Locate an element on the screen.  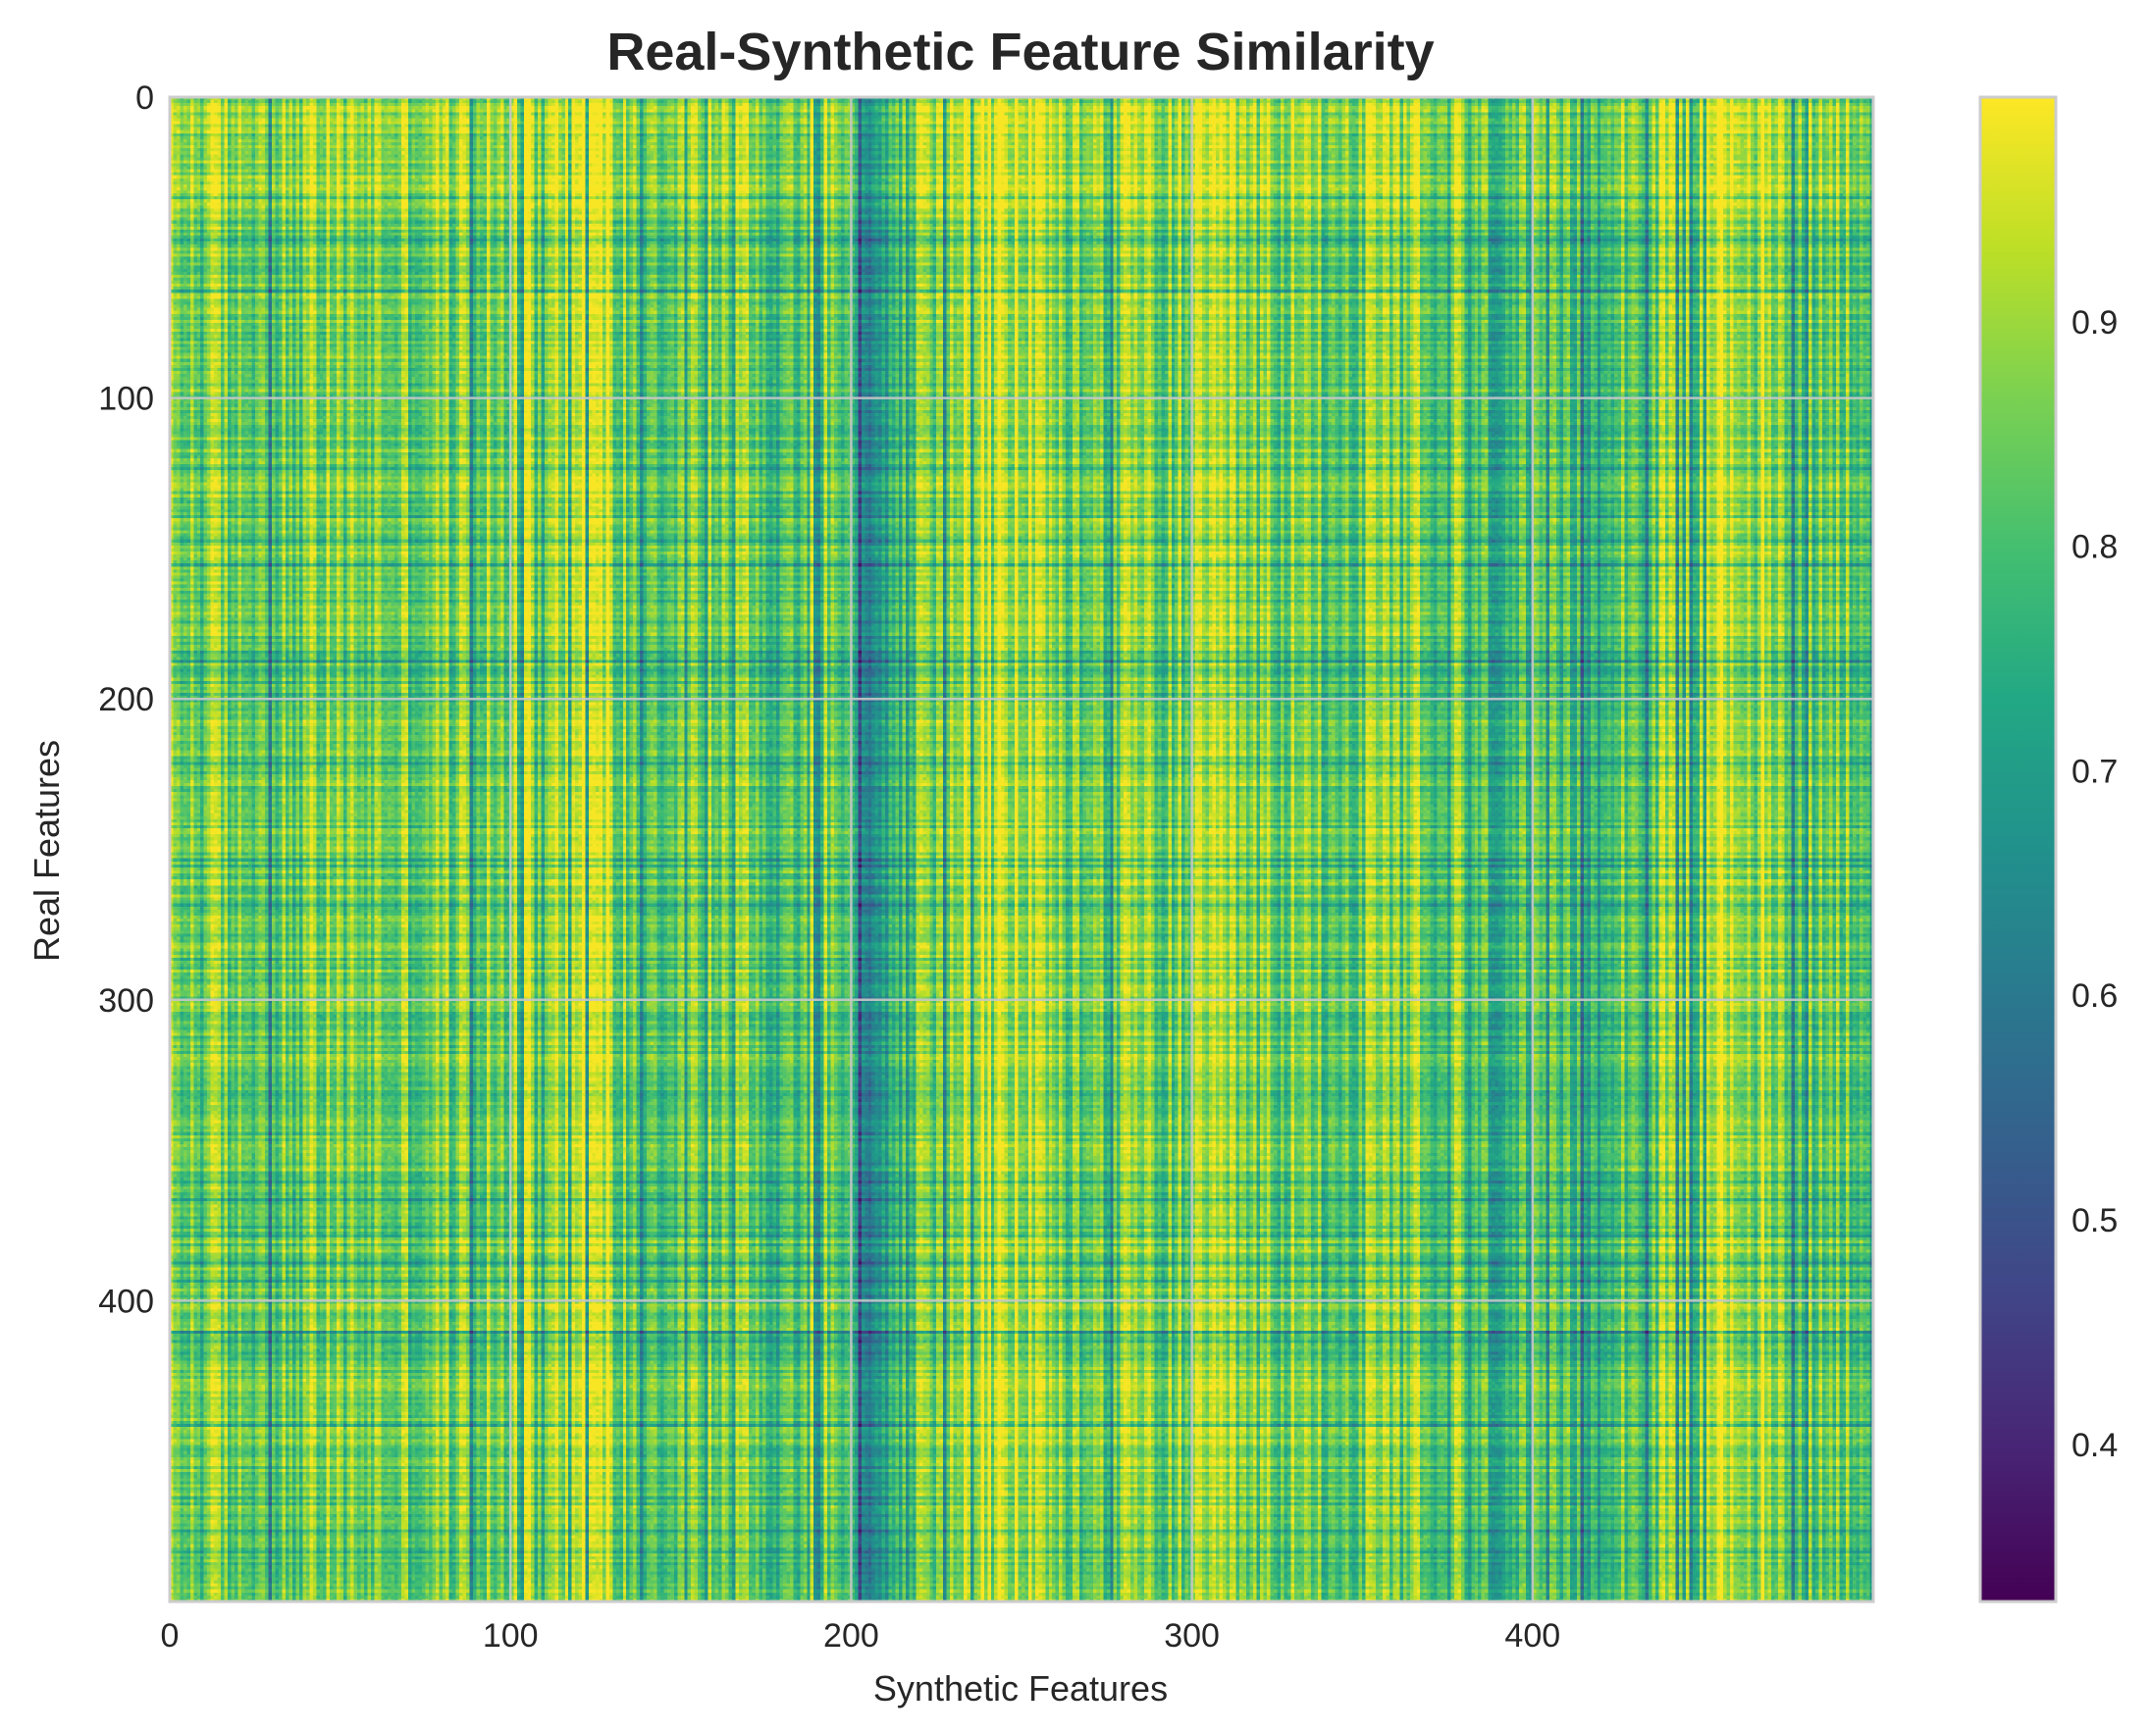
colorbar-tick-label: 0.8 is located at coordinates (2094, 547).